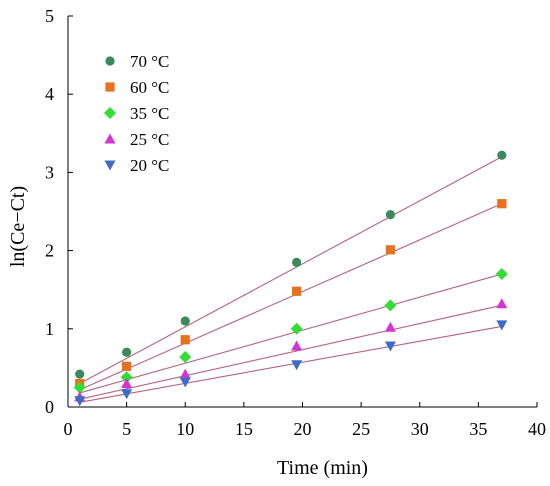  I want to click on legend-item: 20 °C, so click(136, 165).